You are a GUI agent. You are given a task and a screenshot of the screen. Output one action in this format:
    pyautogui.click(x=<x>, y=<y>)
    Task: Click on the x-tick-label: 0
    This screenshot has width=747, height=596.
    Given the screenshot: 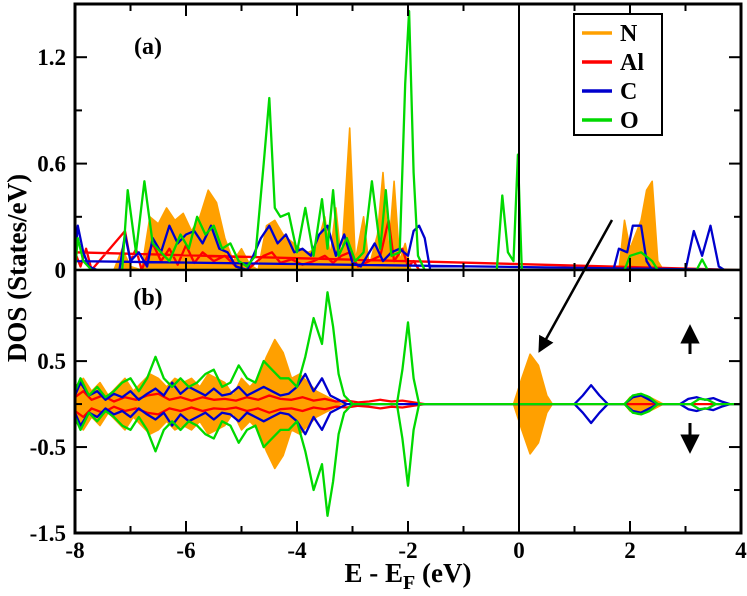 What is the action you would take?
    pyautogui.click(x=519, y=550)
    